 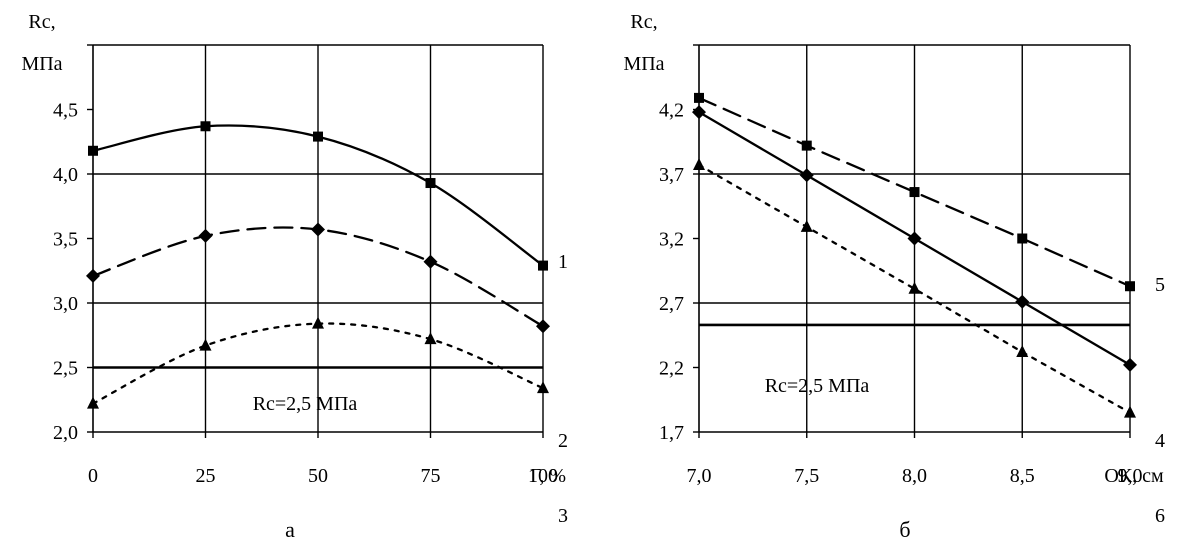 What do you see at coordinates (93, 476) in the screenshot?
I see `x-tick-label: 0` at bounding box center [93, 476].